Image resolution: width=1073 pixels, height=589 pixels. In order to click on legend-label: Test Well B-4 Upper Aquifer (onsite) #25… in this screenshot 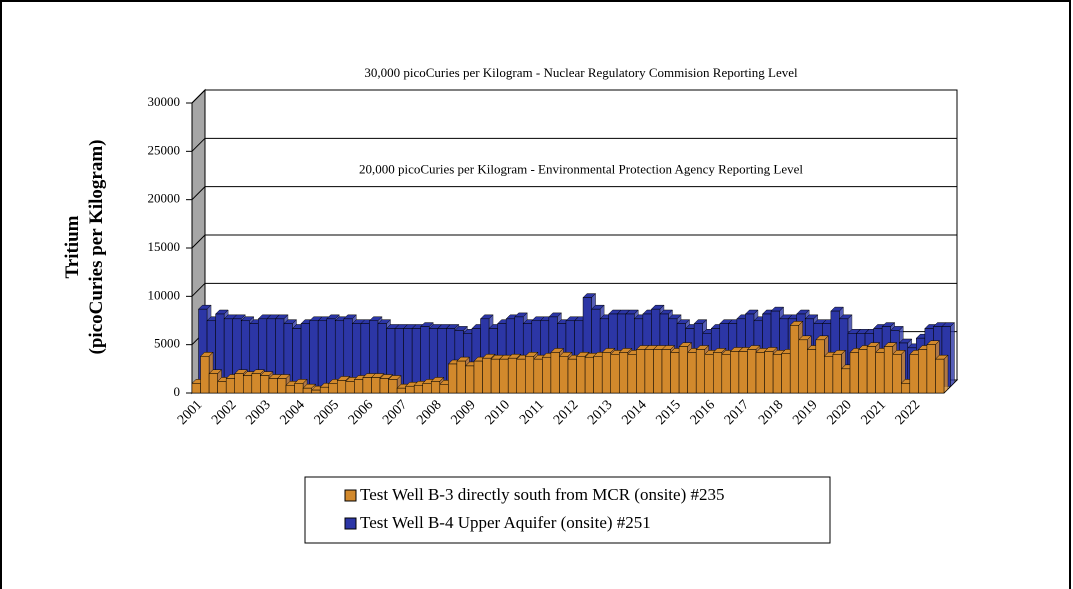, I will do `click(505, 522)`.